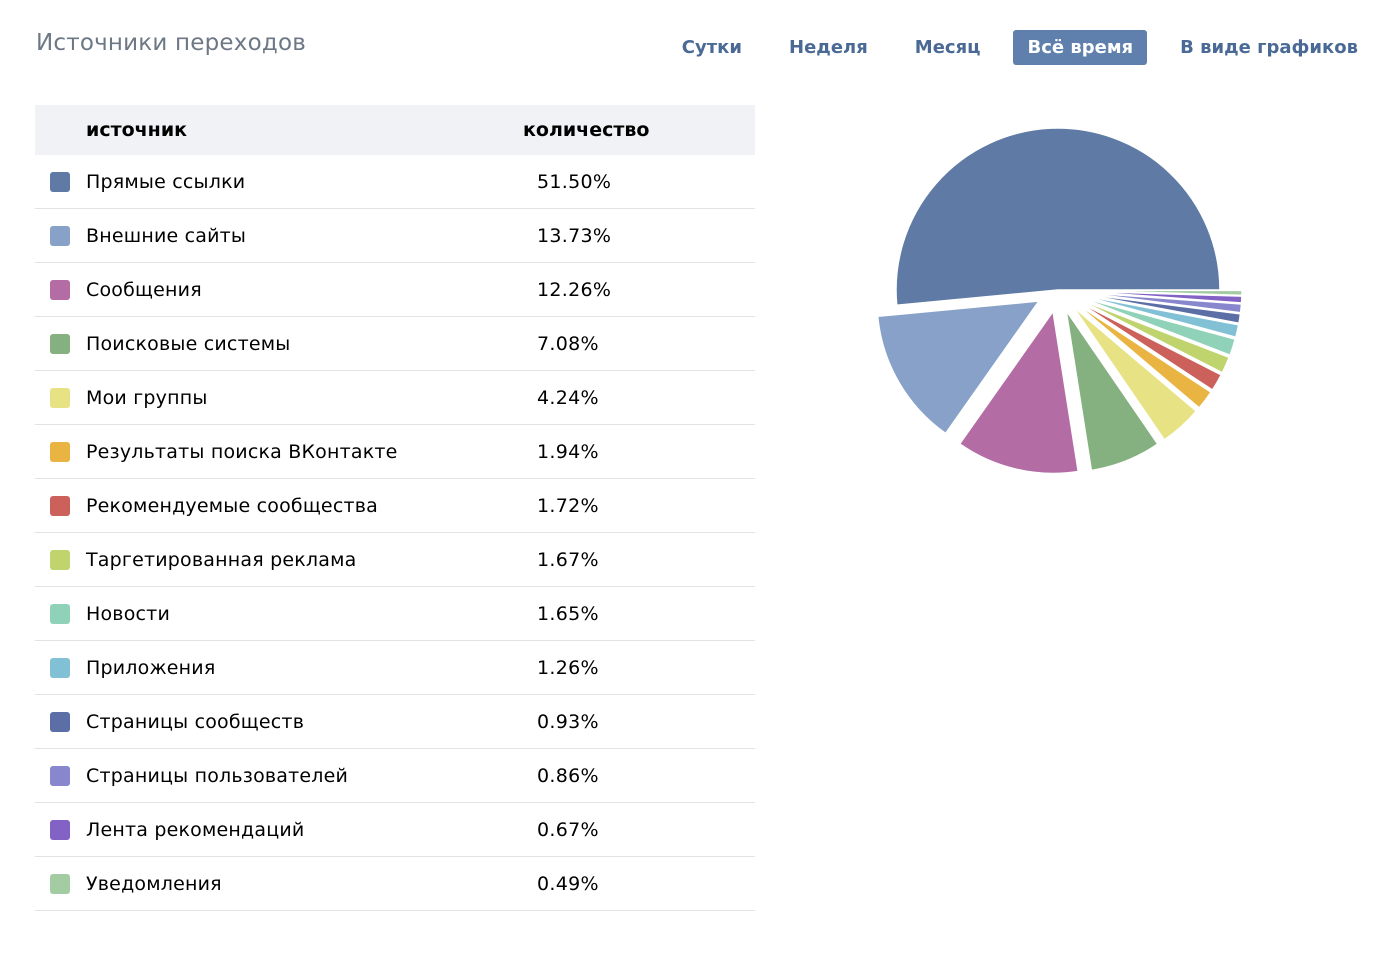 This screenshot has height=976, width=1394. I want to click on source-value: 1.67%, so click(568, 559).